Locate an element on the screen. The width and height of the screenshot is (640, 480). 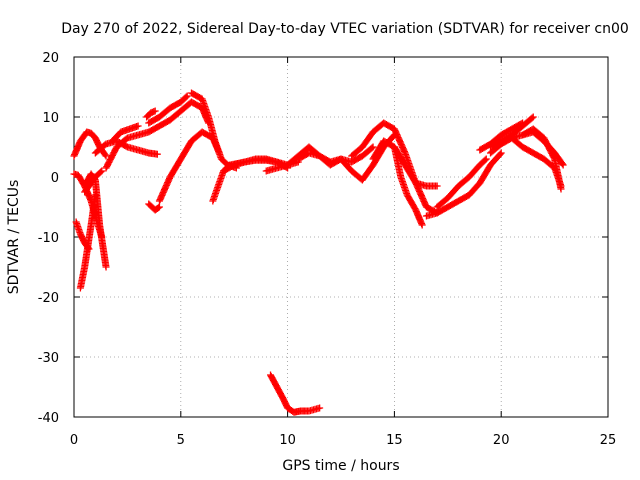
series-trace-h is located at coordinates (157, 135).